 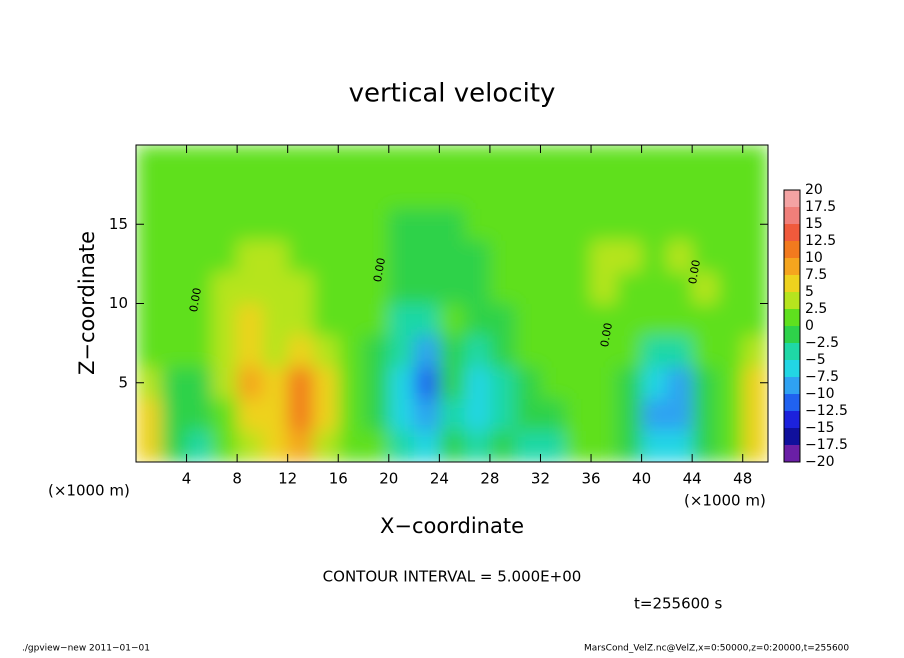 I want to click on colorbar-label: −12.5, so click(x=826, y=411).